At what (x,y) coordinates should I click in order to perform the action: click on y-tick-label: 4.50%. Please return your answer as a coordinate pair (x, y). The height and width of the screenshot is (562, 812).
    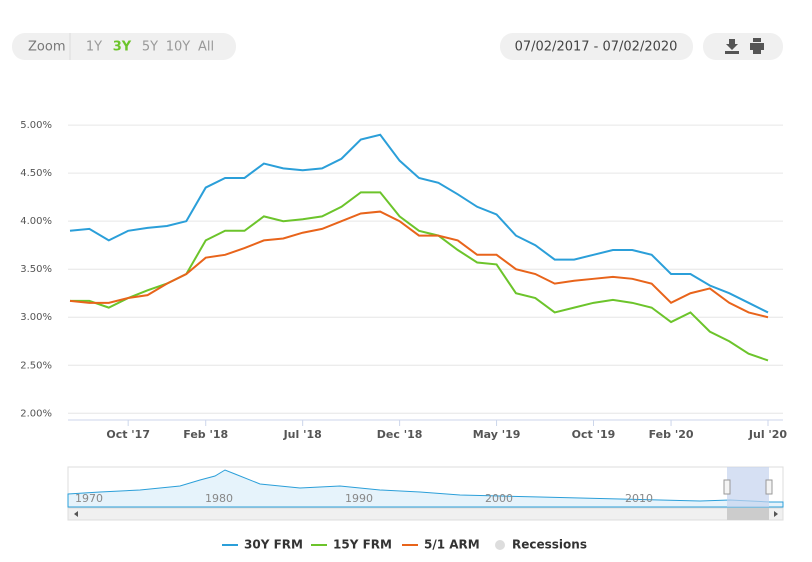
    Looking at the image, I should click on (36, 173).